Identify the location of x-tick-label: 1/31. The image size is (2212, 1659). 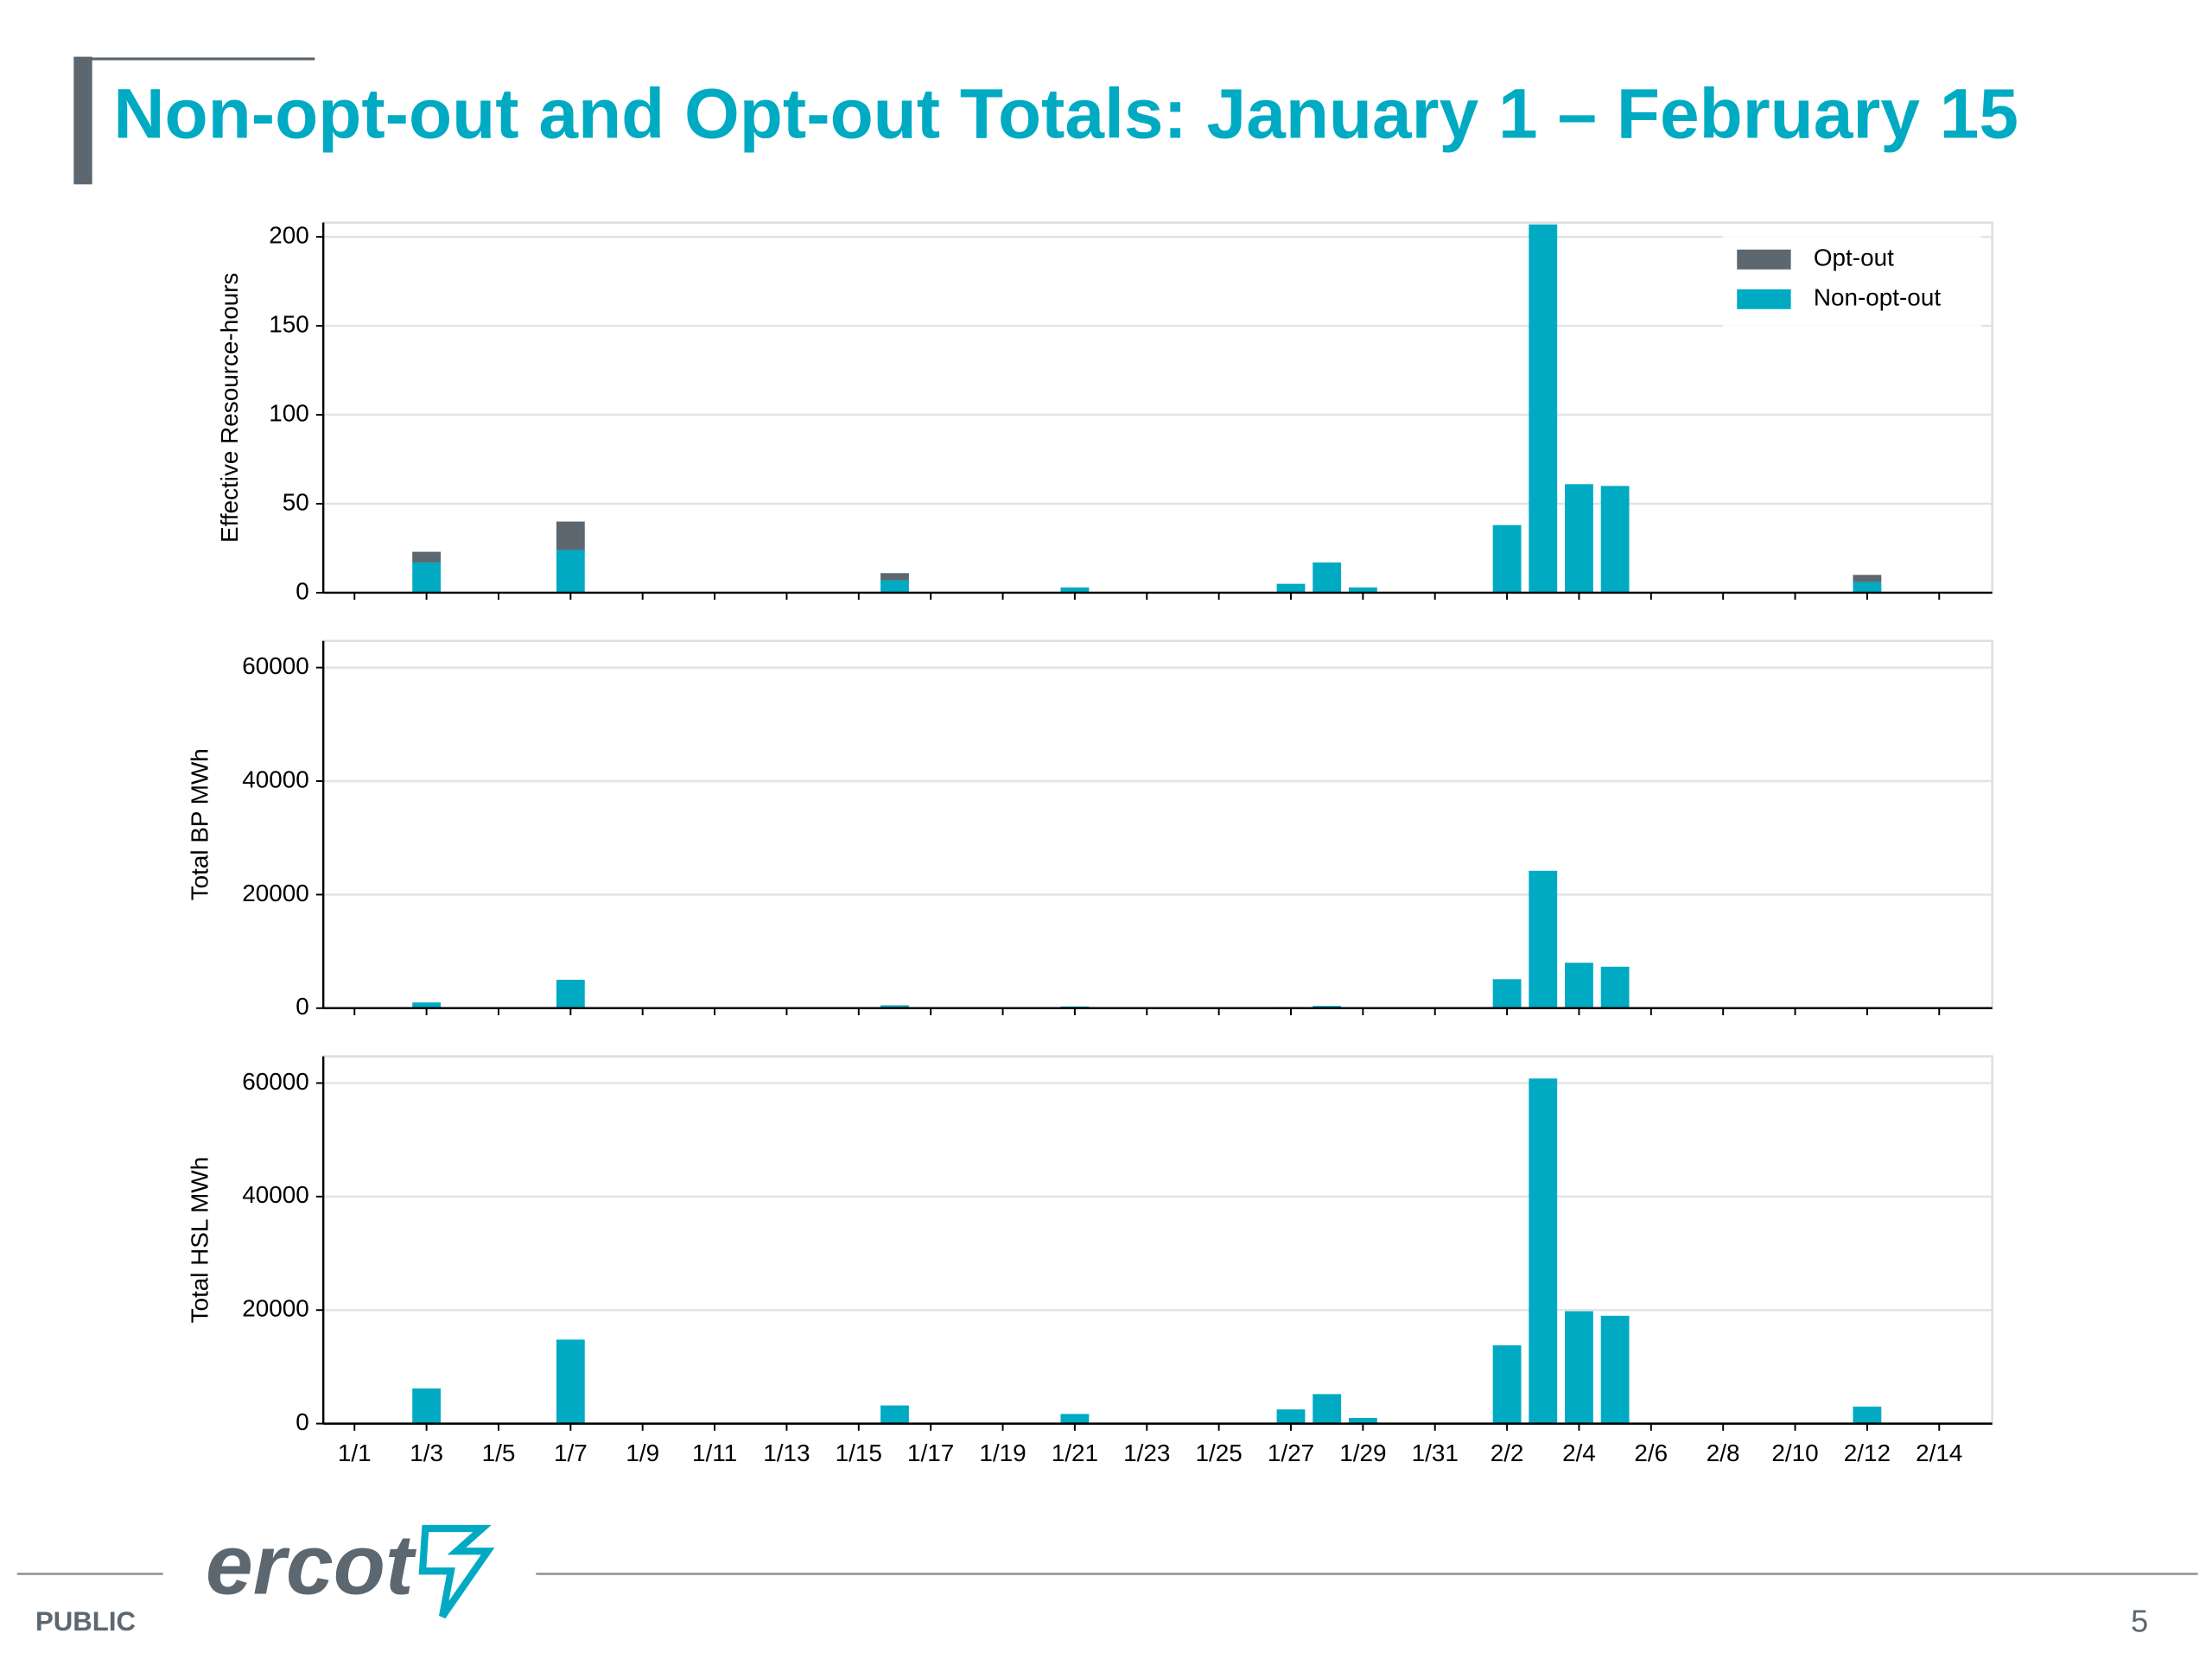
(1435, 1453).